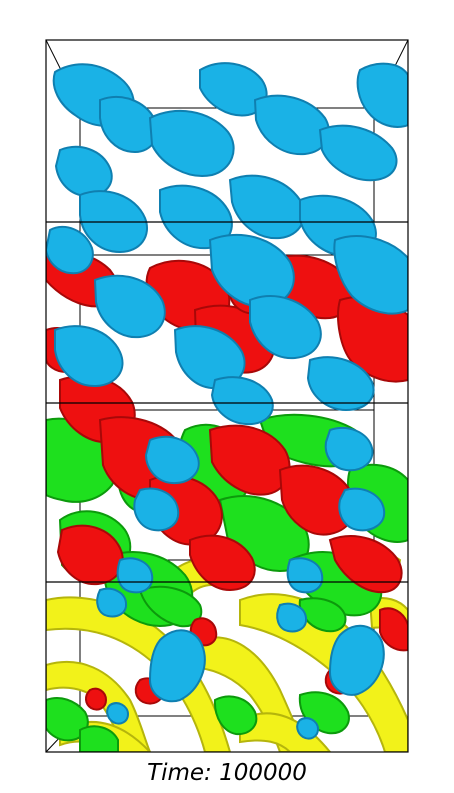 Image resolution: width=454 pixels, height=793 pixels. Describe the element at coordinates (227, 773) in the screenshot. I see `time-caption: Time: 100000` at that location.